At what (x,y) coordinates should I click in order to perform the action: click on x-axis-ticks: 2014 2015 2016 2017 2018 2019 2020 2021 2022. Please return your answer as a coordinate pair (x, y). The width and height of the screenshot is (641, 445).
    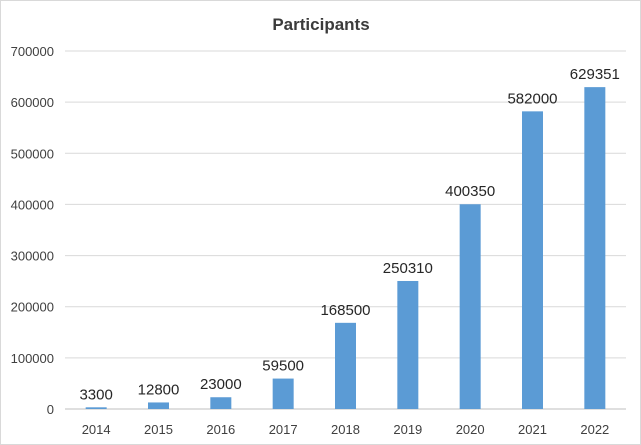
    Looking at the image, I should click on (346, 429).